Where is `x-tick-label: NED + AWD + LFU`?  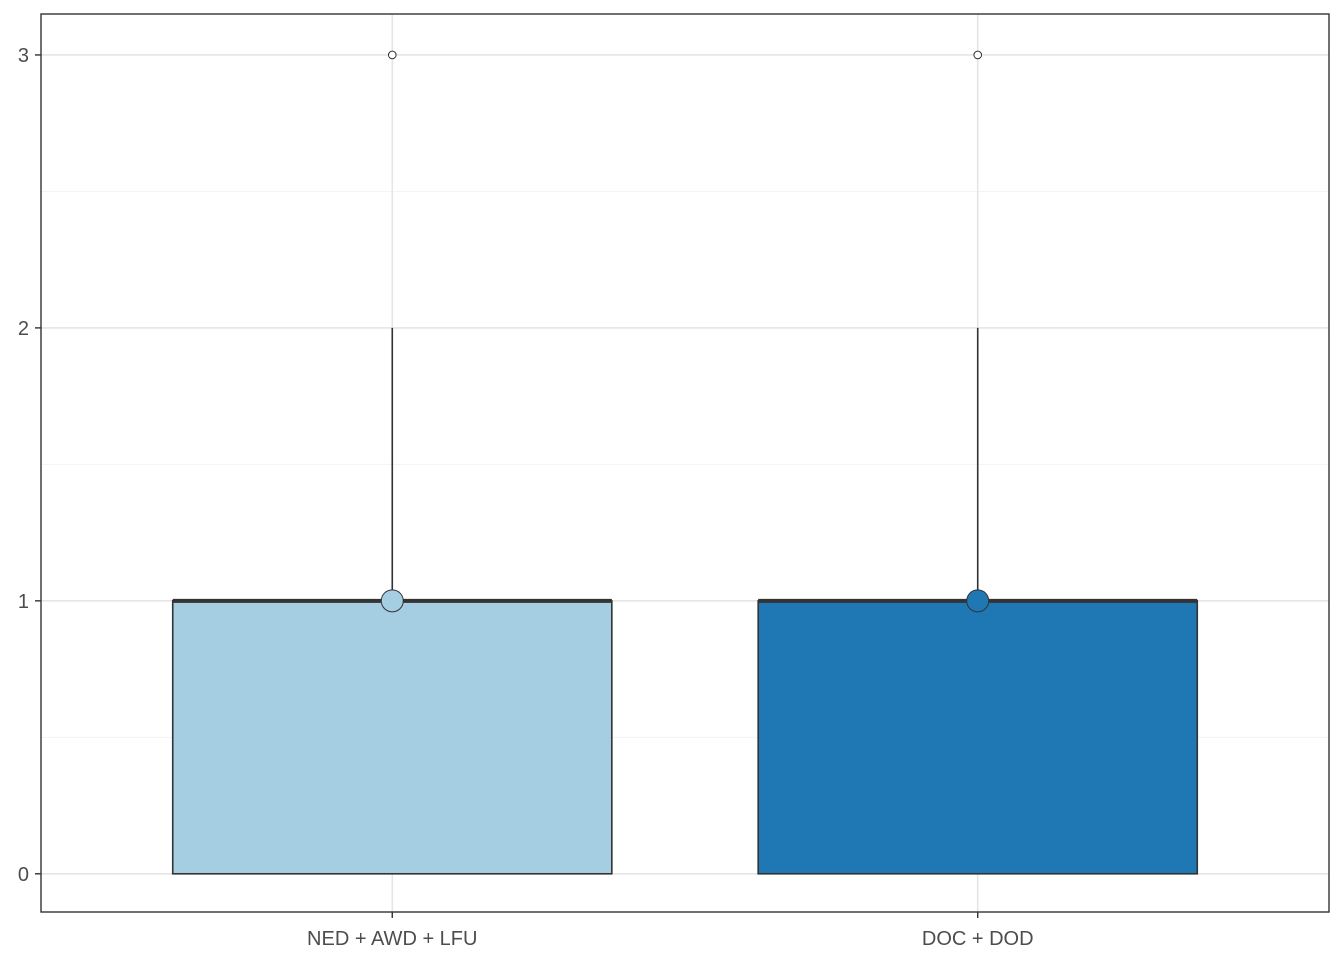
x-tick-label: NED + AWD + LFU is located at coordinates (392, 939).